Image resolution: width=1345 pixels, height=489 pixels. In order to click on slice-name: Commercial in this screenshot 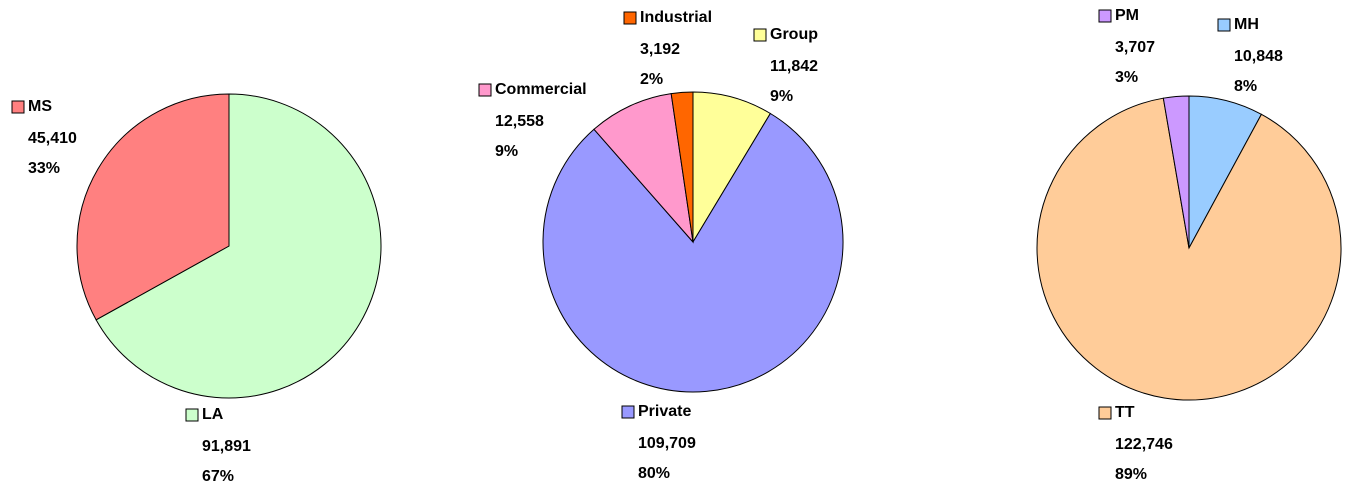, I will do `click(541, 89)`.